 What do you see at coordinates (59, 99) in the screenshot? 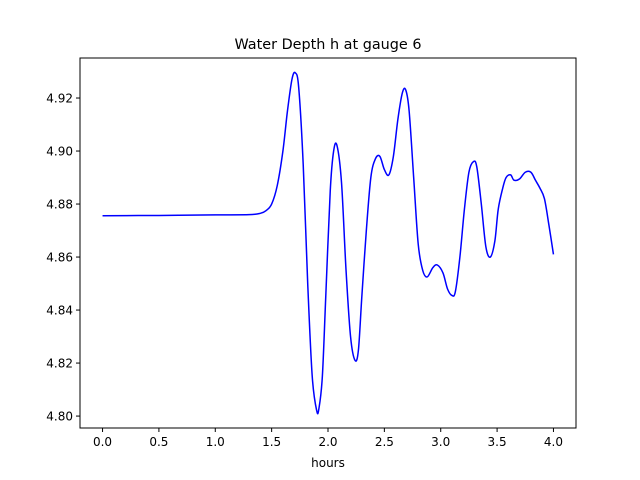
I see `y-tick-label: 4.92` at bounding box center [59, 99].